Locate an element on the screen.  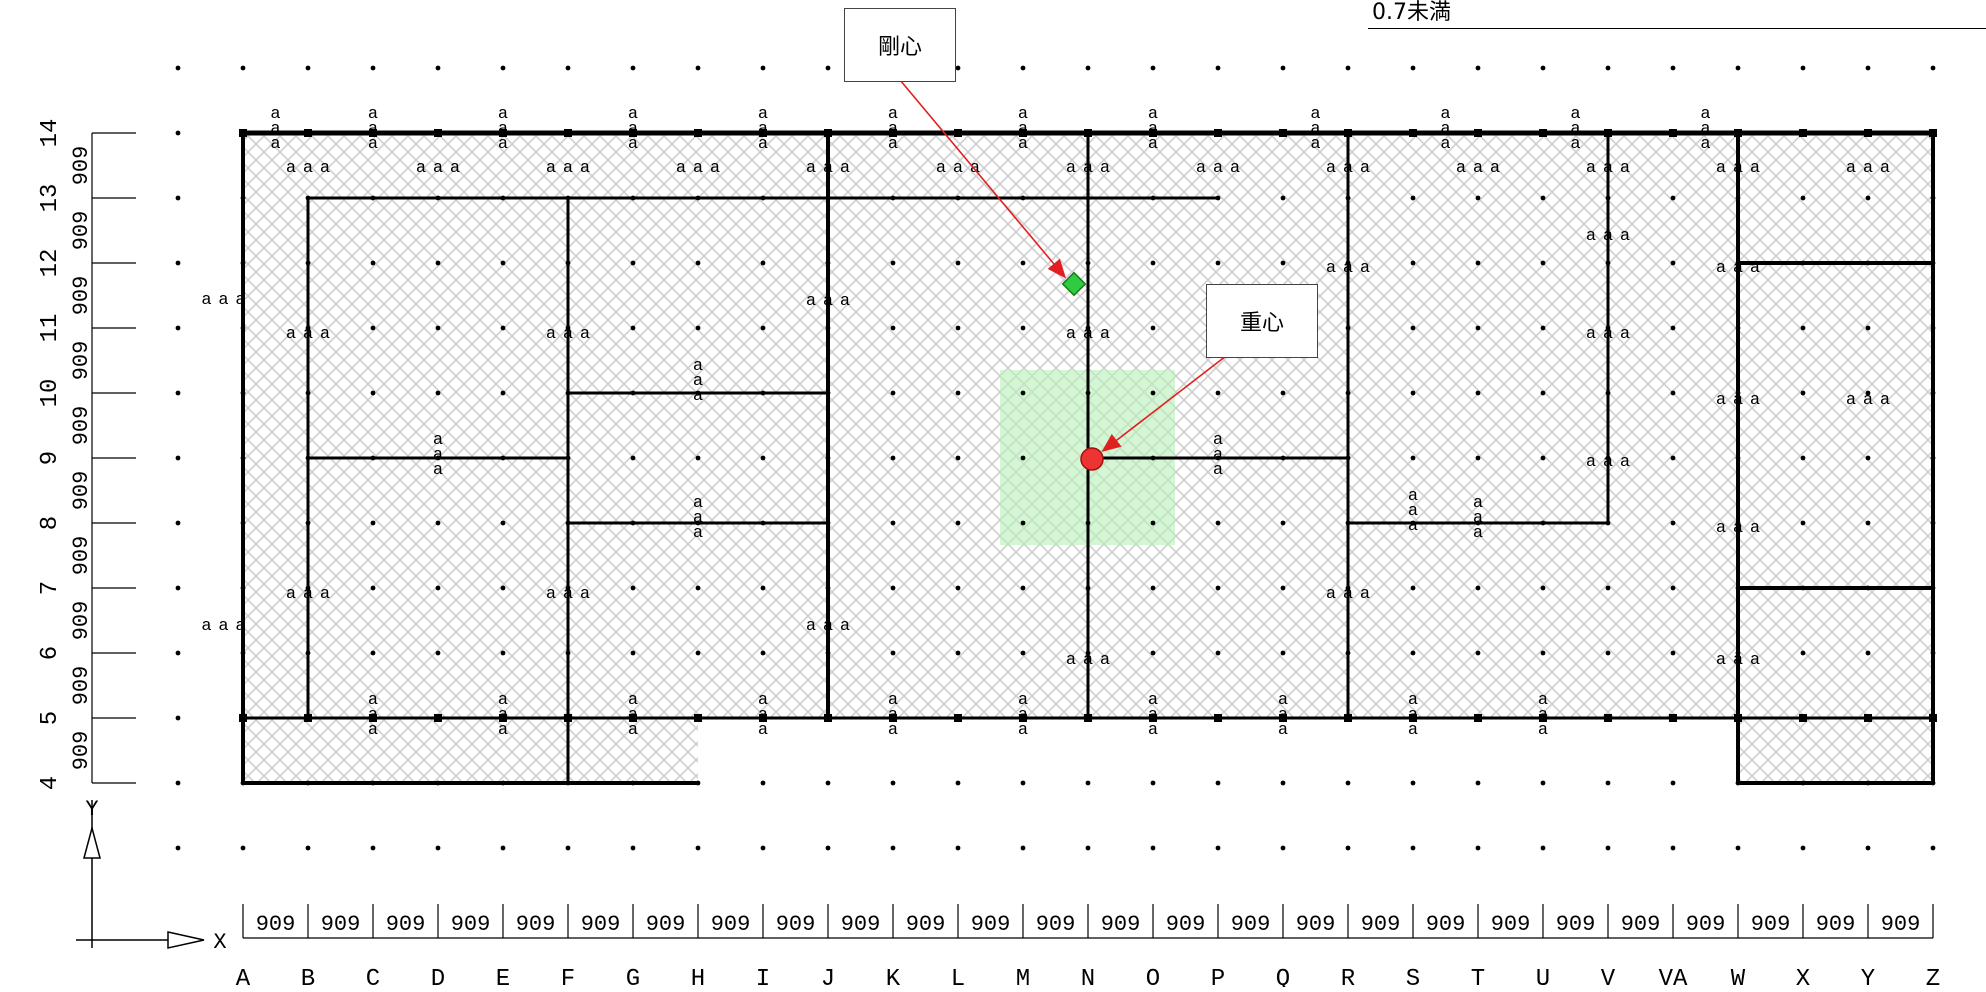
x-grid-label: Q is located at coordinates (1283, 976).